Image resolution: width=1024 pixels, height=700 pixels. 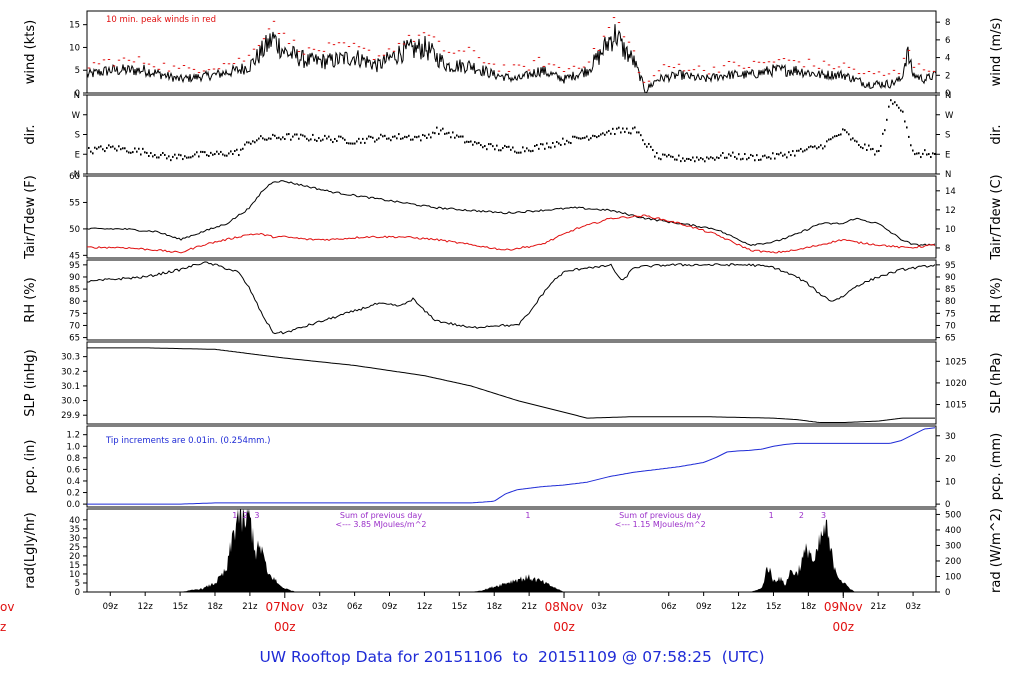 What do you see at coordinates (843, 607) in the screenshot?
I see `x-day-label: 09Nov` at bounding box center [843, 607].